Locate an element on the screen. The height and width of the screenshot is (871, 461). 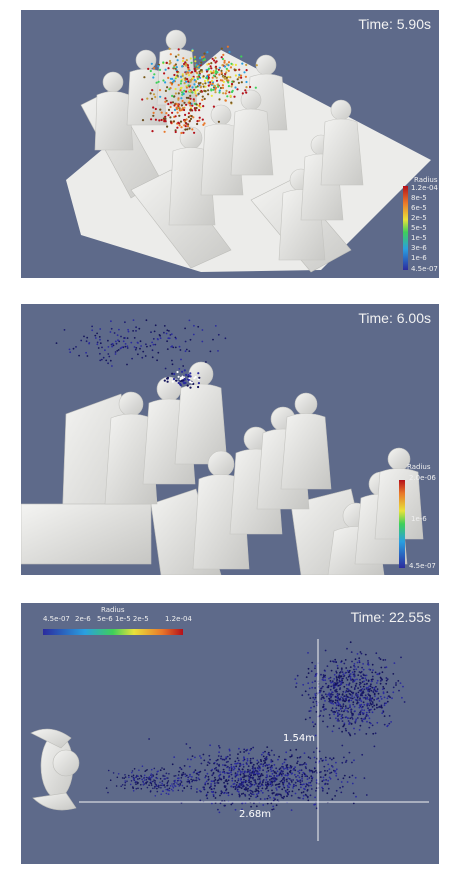
mannequin is located at coordinates (201, 413).